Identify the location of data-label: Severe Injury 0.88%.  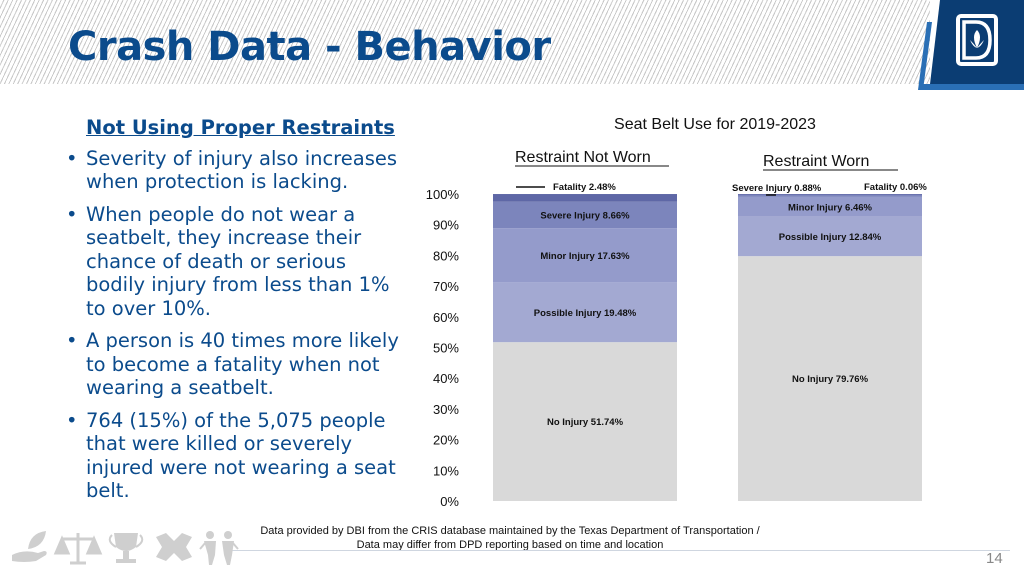
(777, 188).